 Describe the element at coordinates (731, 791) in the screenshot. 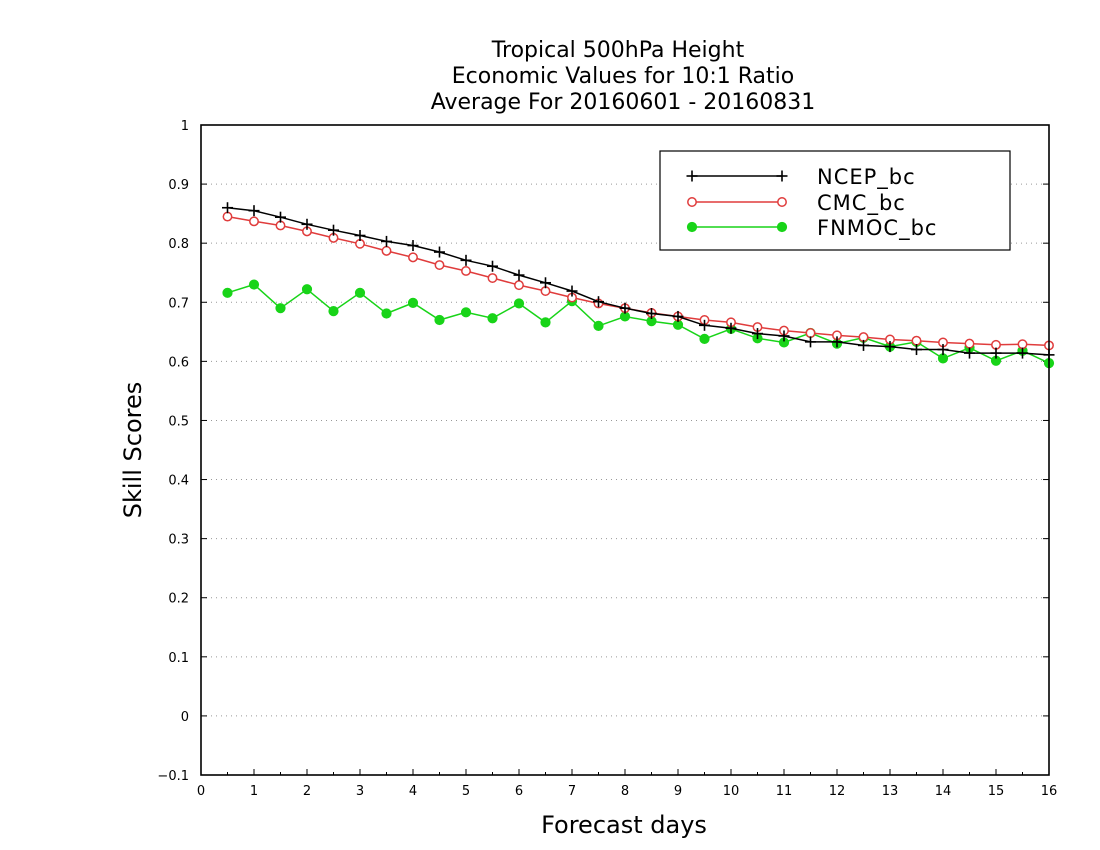

I see `x-tick-label: 10` at that location.